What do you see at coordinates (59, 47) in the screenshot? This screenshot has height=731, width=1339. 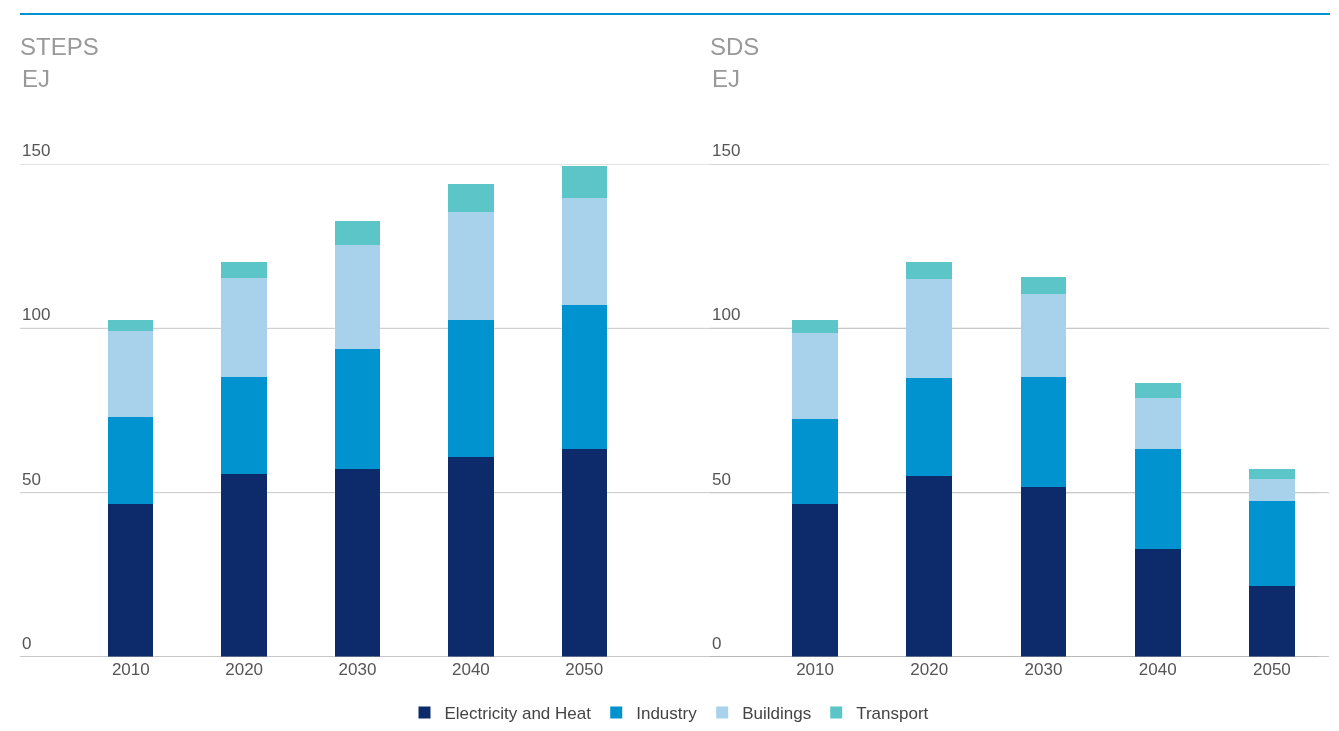 I see `chart-title: STEPS` at bounding box center [59, 47].